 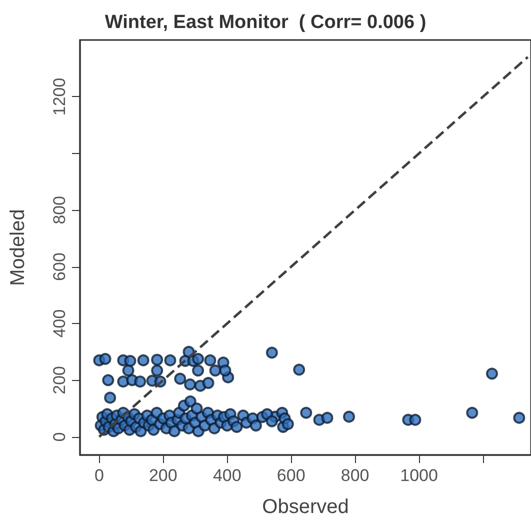 I want to click on y-tick-label: 600, so click(x=59, y=266).